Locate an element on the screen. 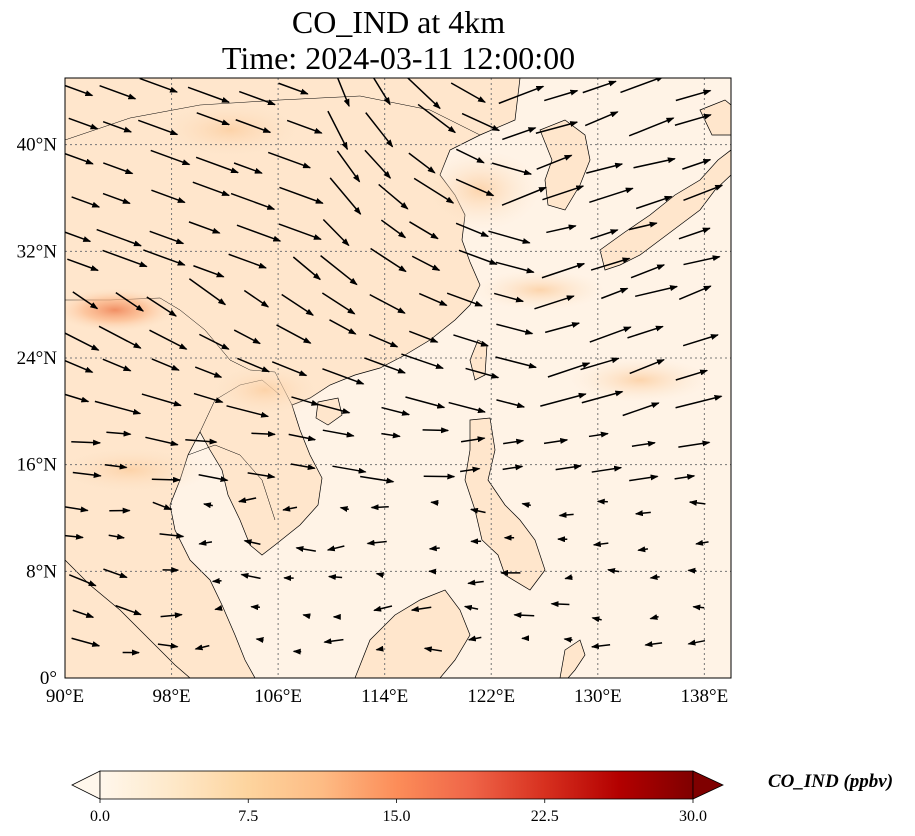 Image resolution: width=915 pixels, height=836 pixels. lat-tick-label: 32°N is located at coordinates (37, 251).